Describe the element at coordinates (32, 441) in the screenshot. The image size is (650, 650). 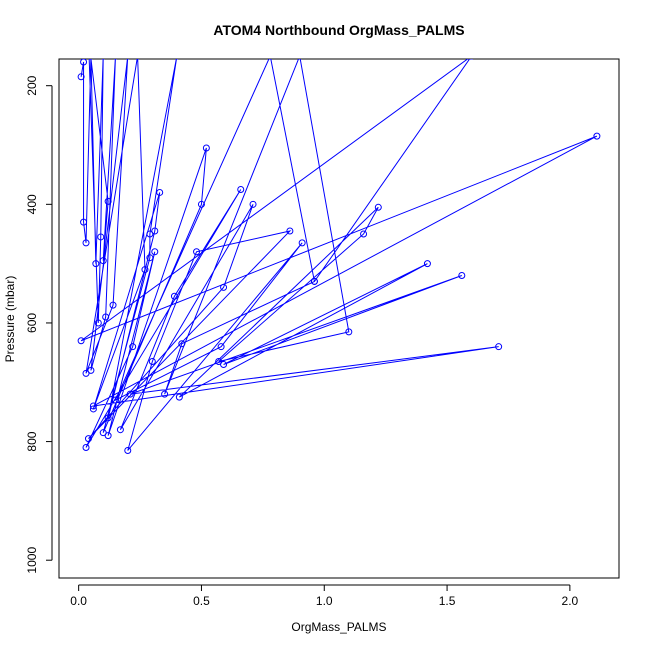
I see `y-tick-label: 800` at that location.